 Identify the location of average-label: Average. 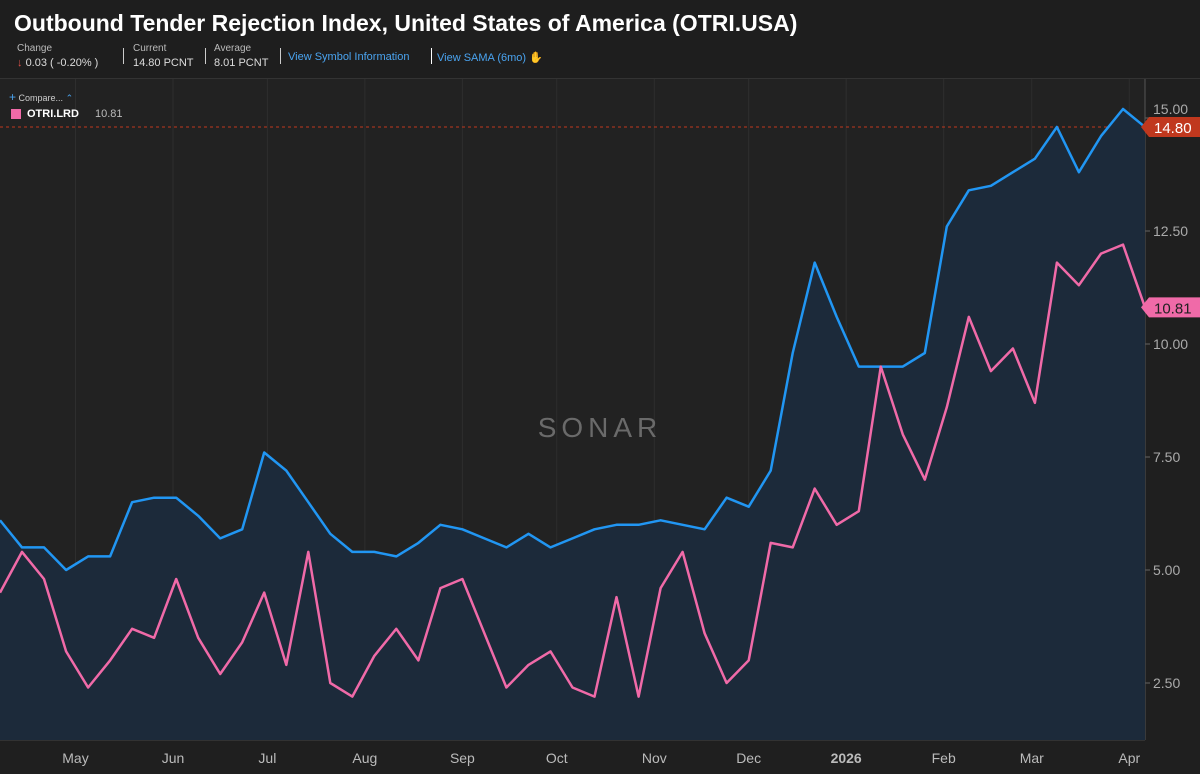
(233, 48).